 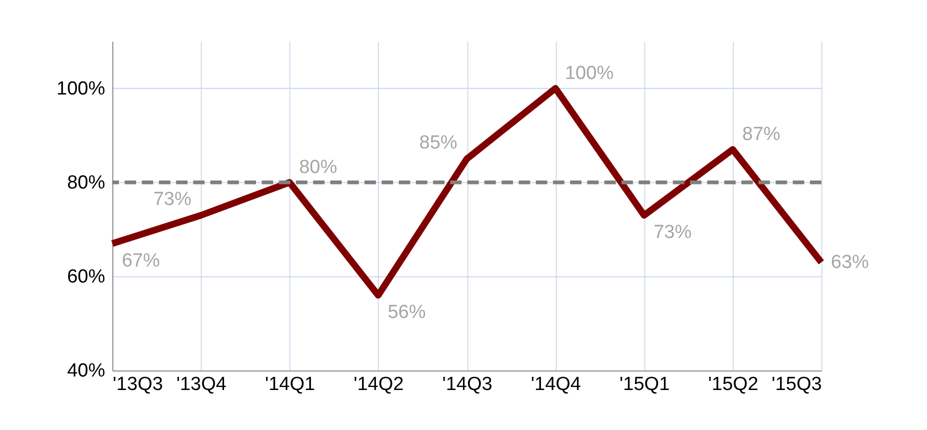 What do you see at coordinates (589, 73) in the screenshot?
I see `data-label: 100%` at bounding box center [589, 73].